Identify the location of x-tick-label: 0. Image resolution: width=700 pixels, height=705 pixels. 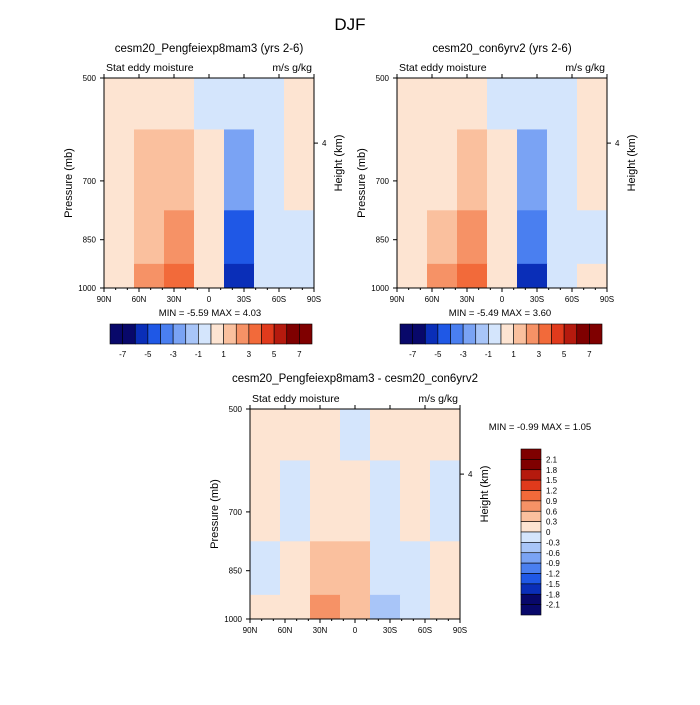
(209, 299).